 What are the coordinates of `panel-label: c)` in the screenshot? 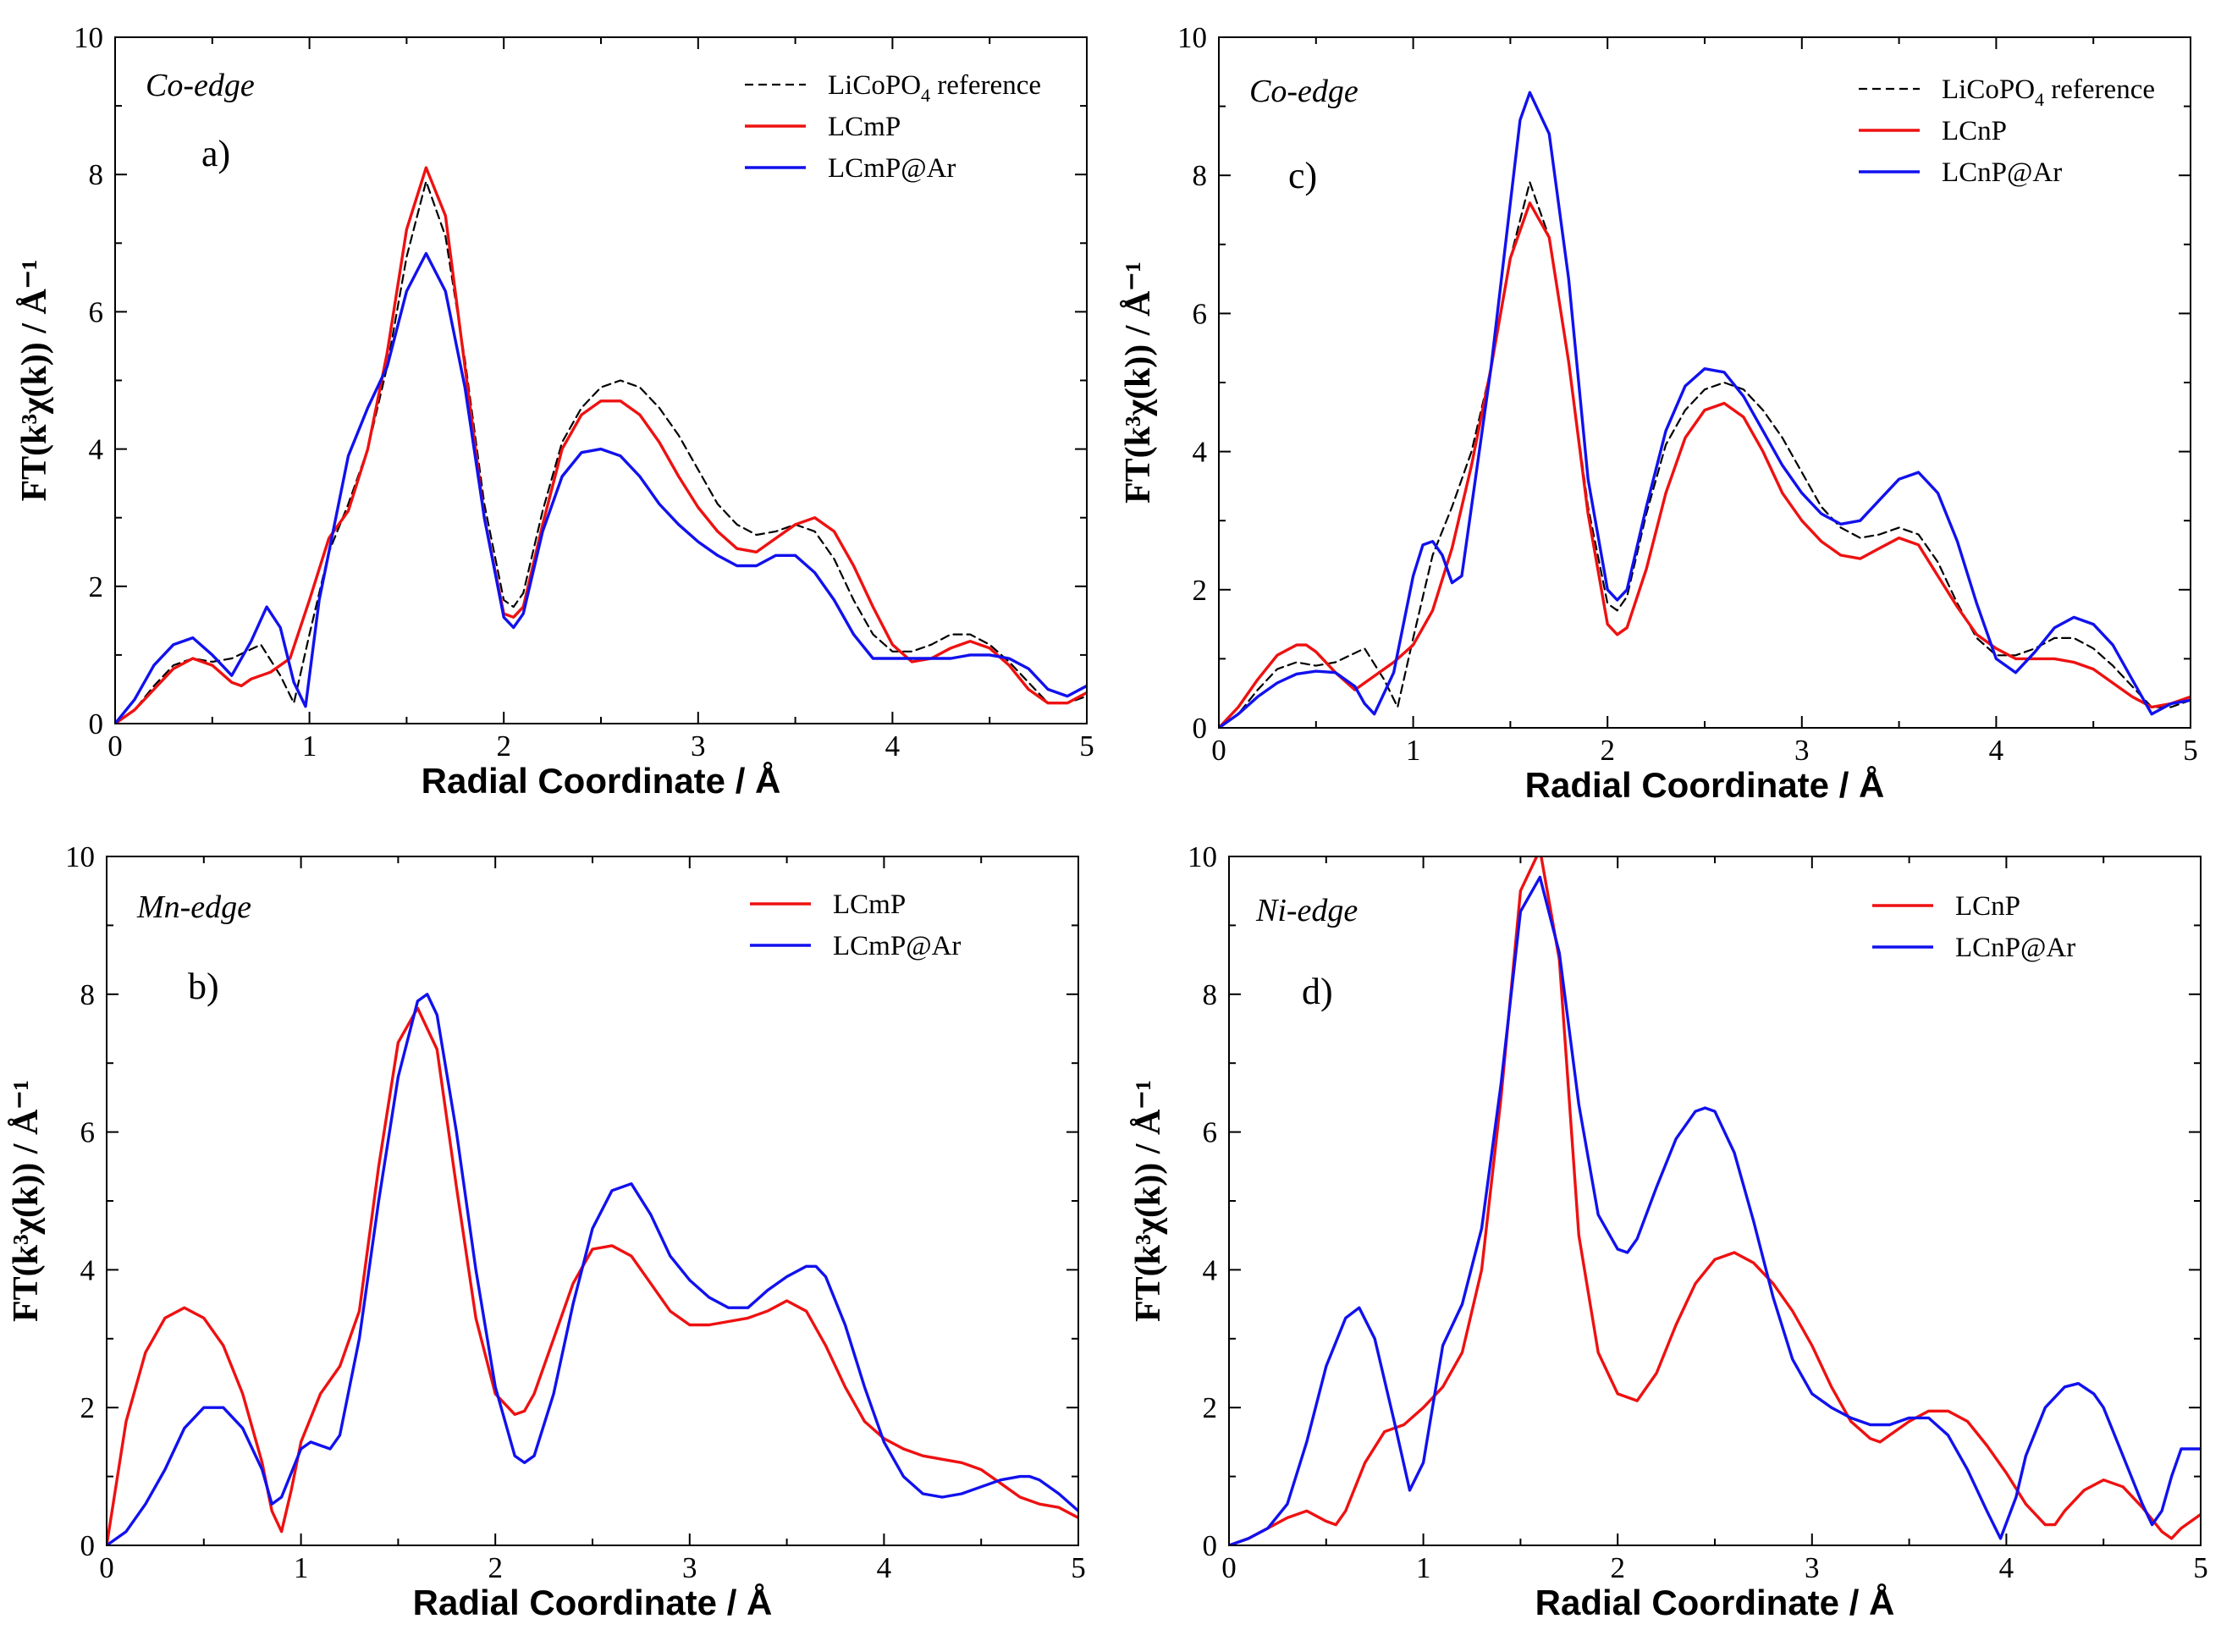 It's located at (1302, 175).